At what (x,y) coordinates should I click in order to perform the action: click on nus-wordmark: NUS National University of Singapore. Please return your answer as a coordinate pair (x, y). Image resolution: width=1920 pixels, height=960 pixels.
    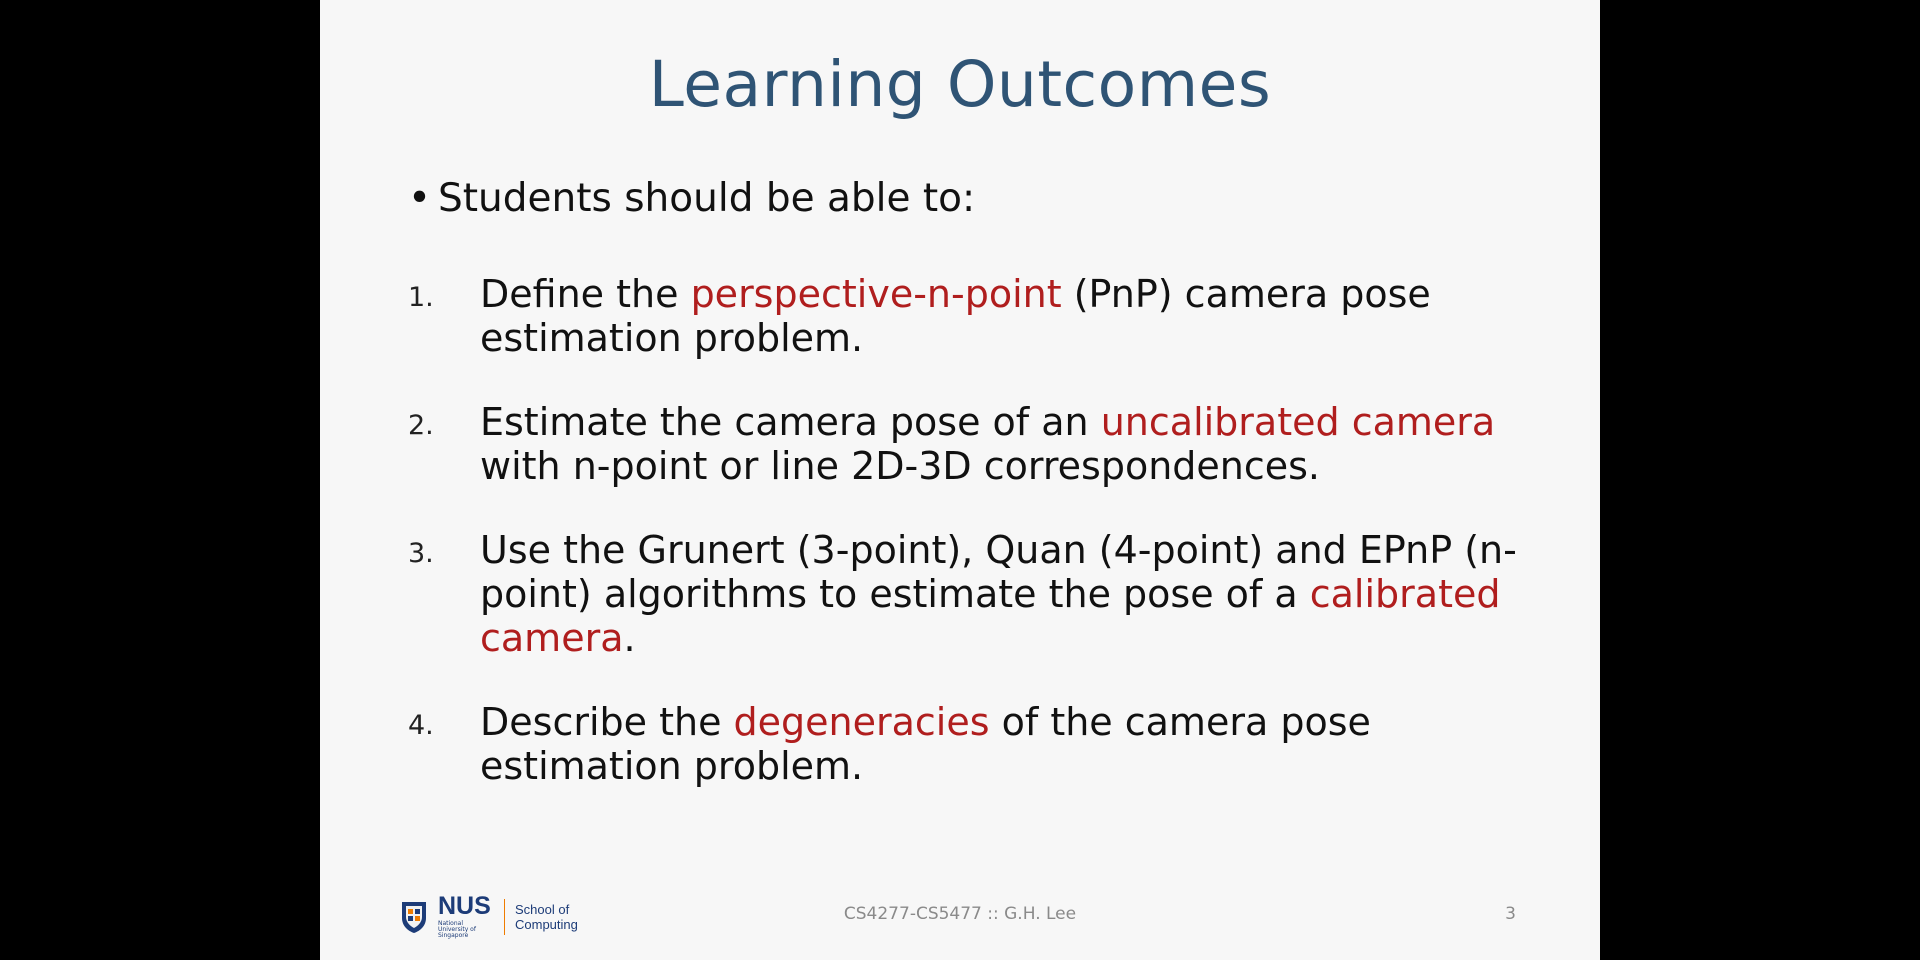
    Looking at the image, I should click on (466, 916).